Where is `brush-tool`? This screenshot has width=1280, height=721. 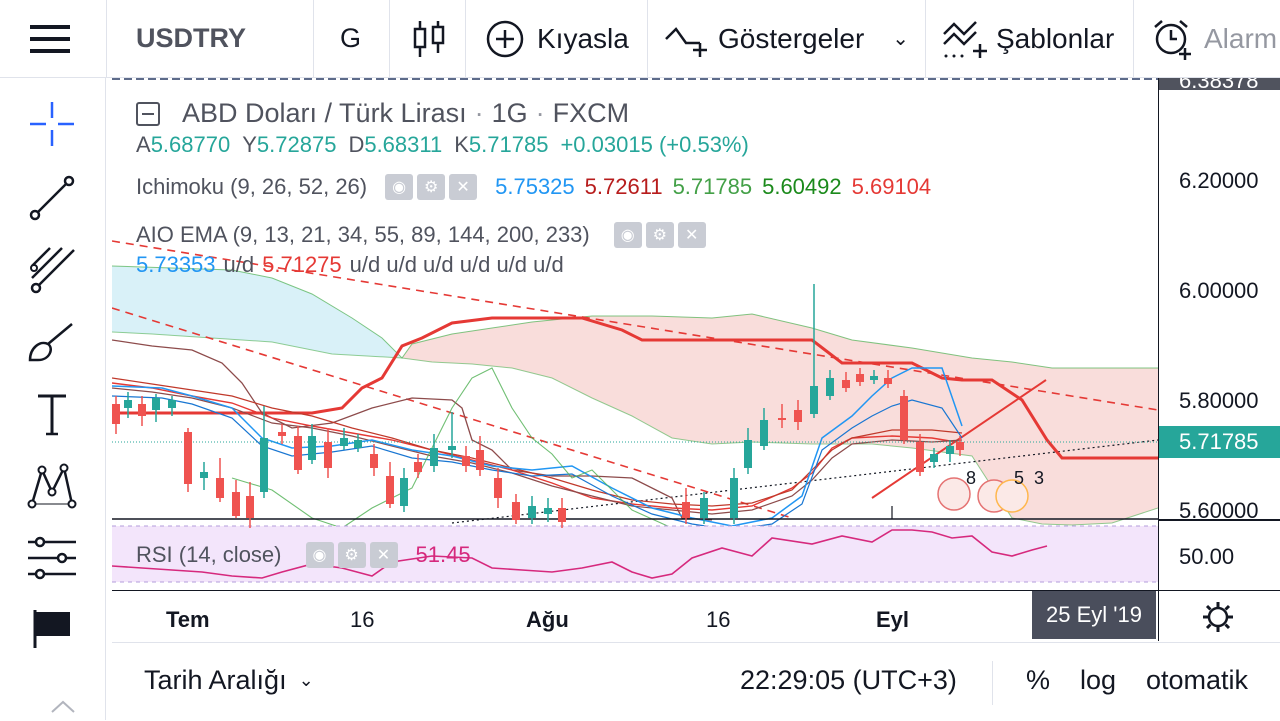 brush-tool is located at coordinates (52, 344).